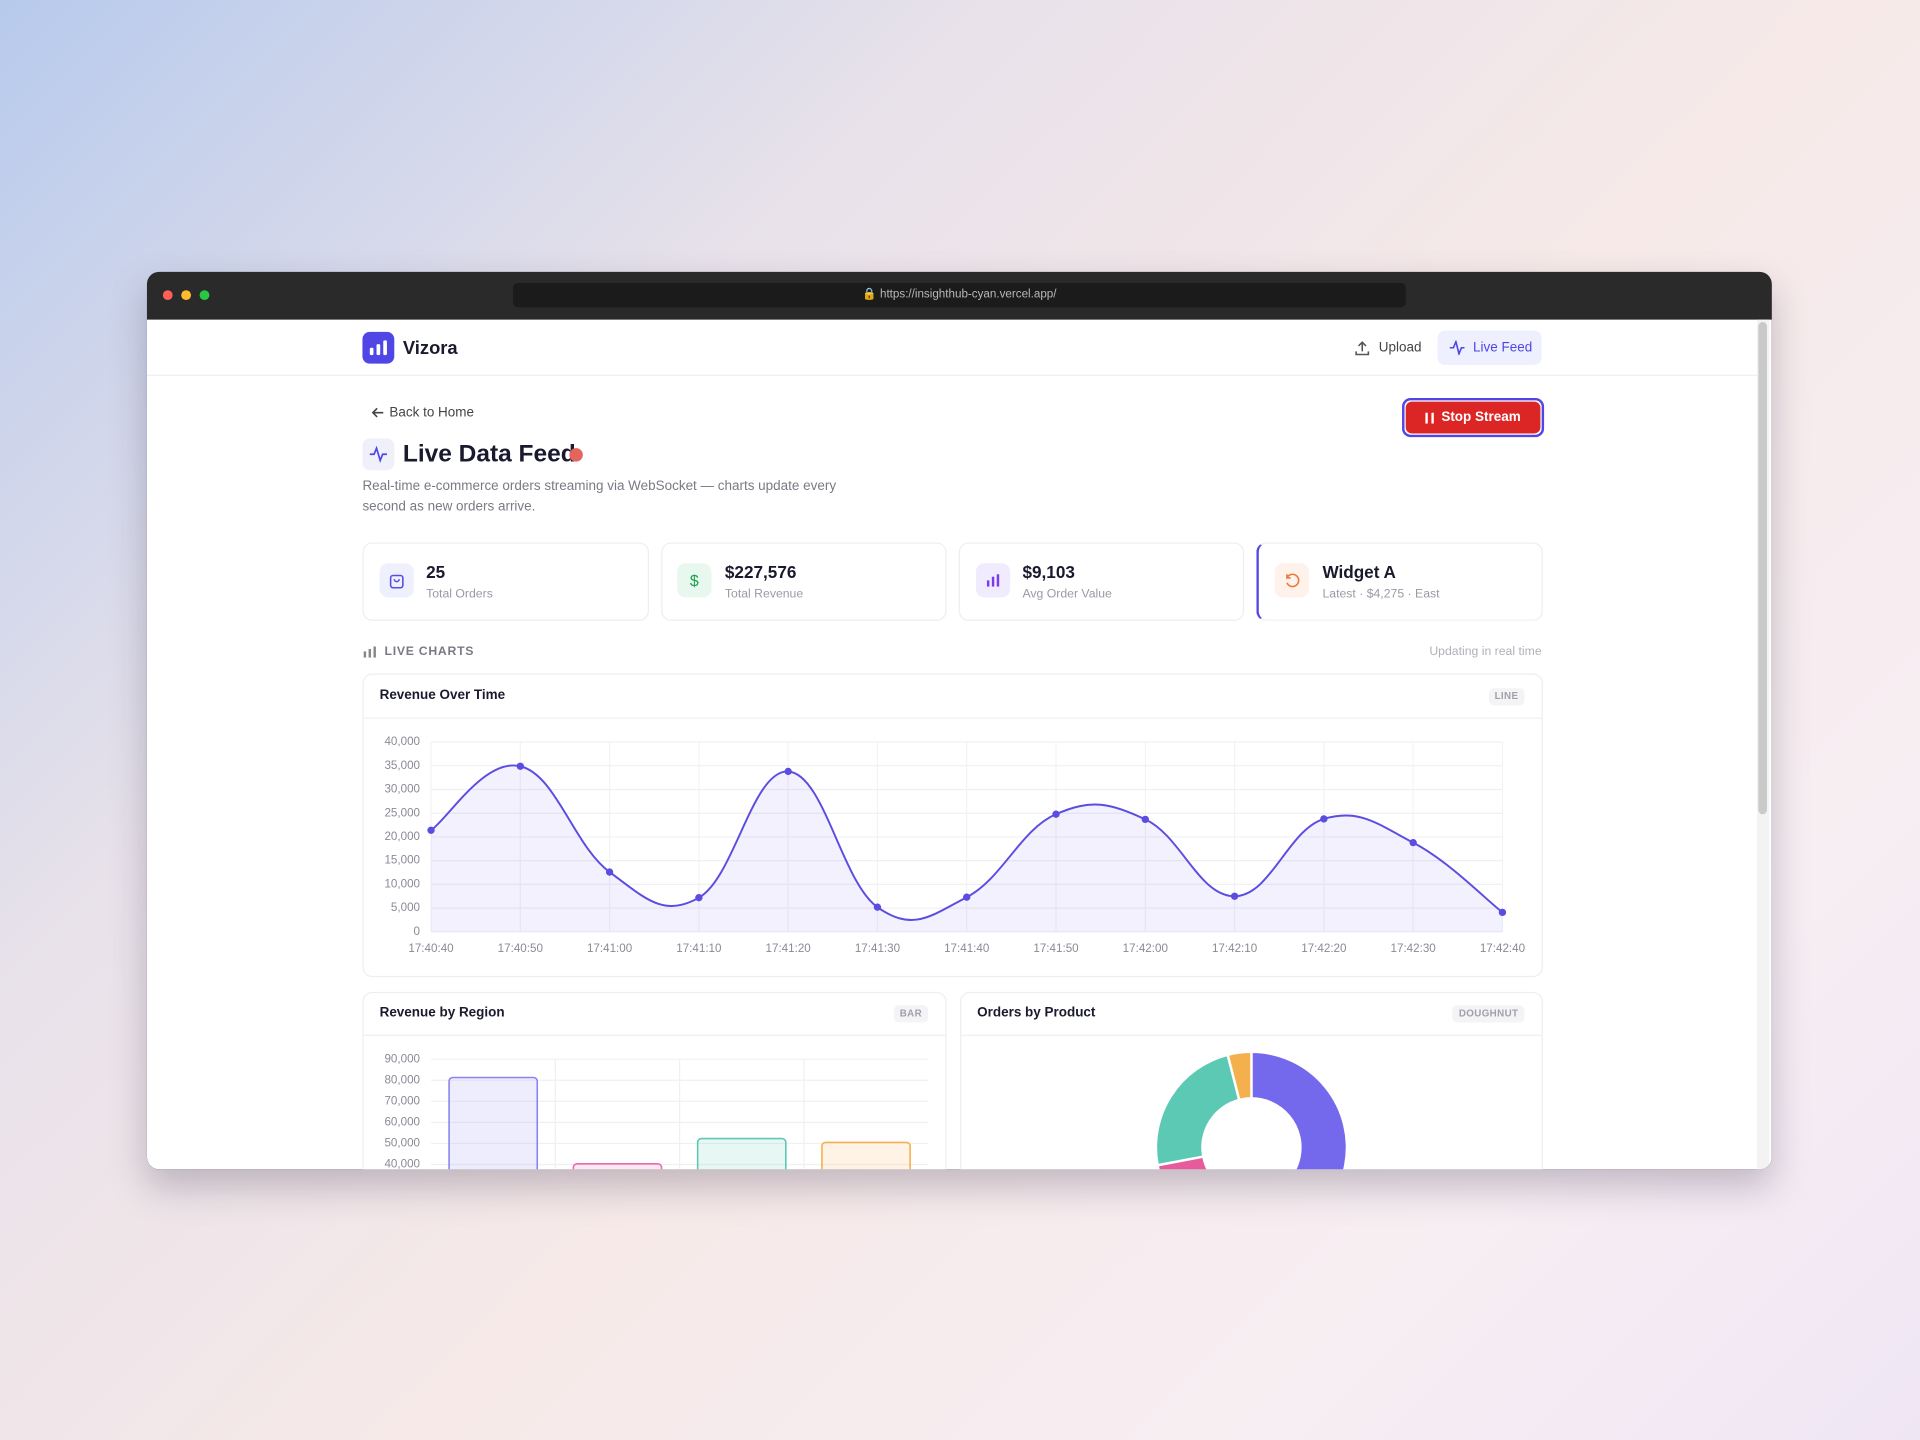 The height and width of the screenshot is (1440, 1920). I want to click on page-title: Live Data Feed, so click(489, 454).